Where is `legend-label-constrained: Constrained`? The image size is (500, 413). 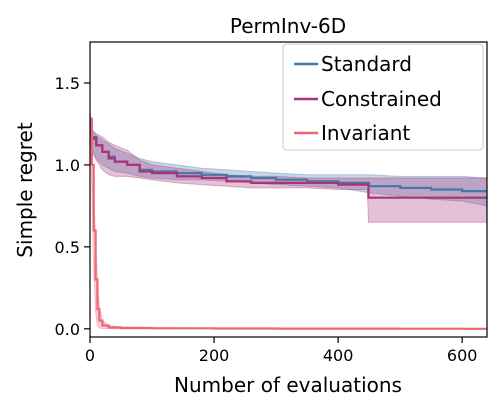
legend-label-constrained: Constrained is located at coordinates (381, 99).